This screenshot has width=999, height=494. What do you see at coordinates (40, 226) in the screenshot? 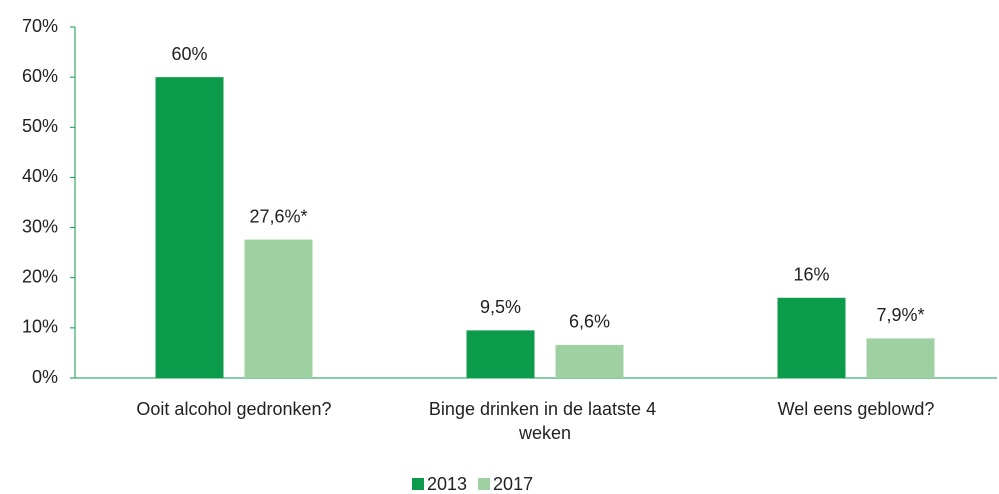
I see `y-tick-label: 30%` at bounding box center [40, 226].